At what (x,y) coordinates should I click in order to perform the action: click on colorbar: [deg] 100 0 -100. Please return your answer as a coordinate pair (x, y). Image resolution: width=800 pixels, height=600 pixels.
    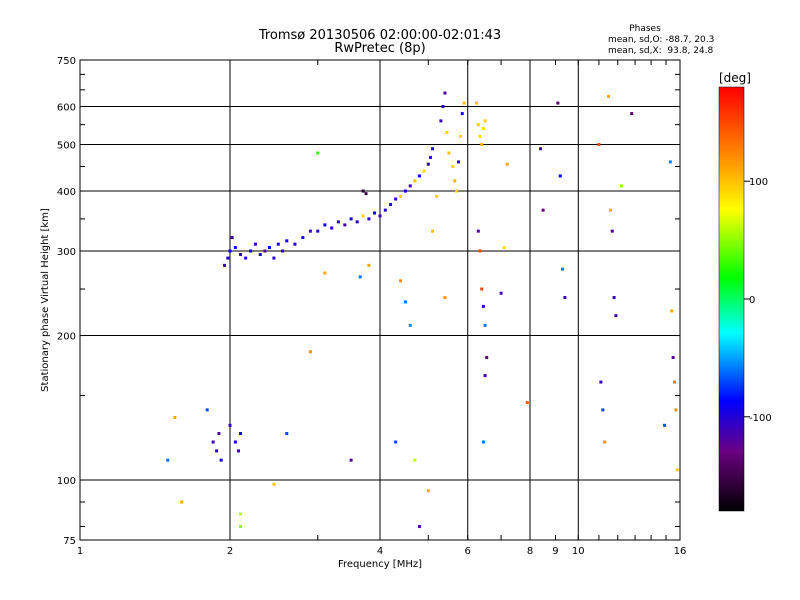
    Looking at the image, I should click on (745, 291).